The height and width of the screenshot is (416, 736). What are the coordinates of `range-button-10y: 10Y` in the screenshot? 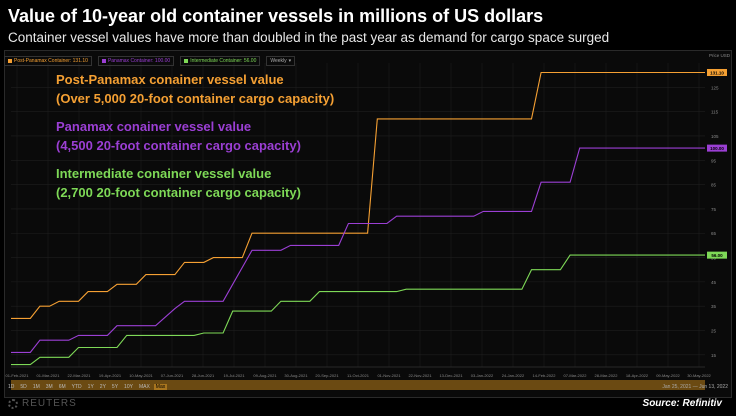 It's located at (128, 387).